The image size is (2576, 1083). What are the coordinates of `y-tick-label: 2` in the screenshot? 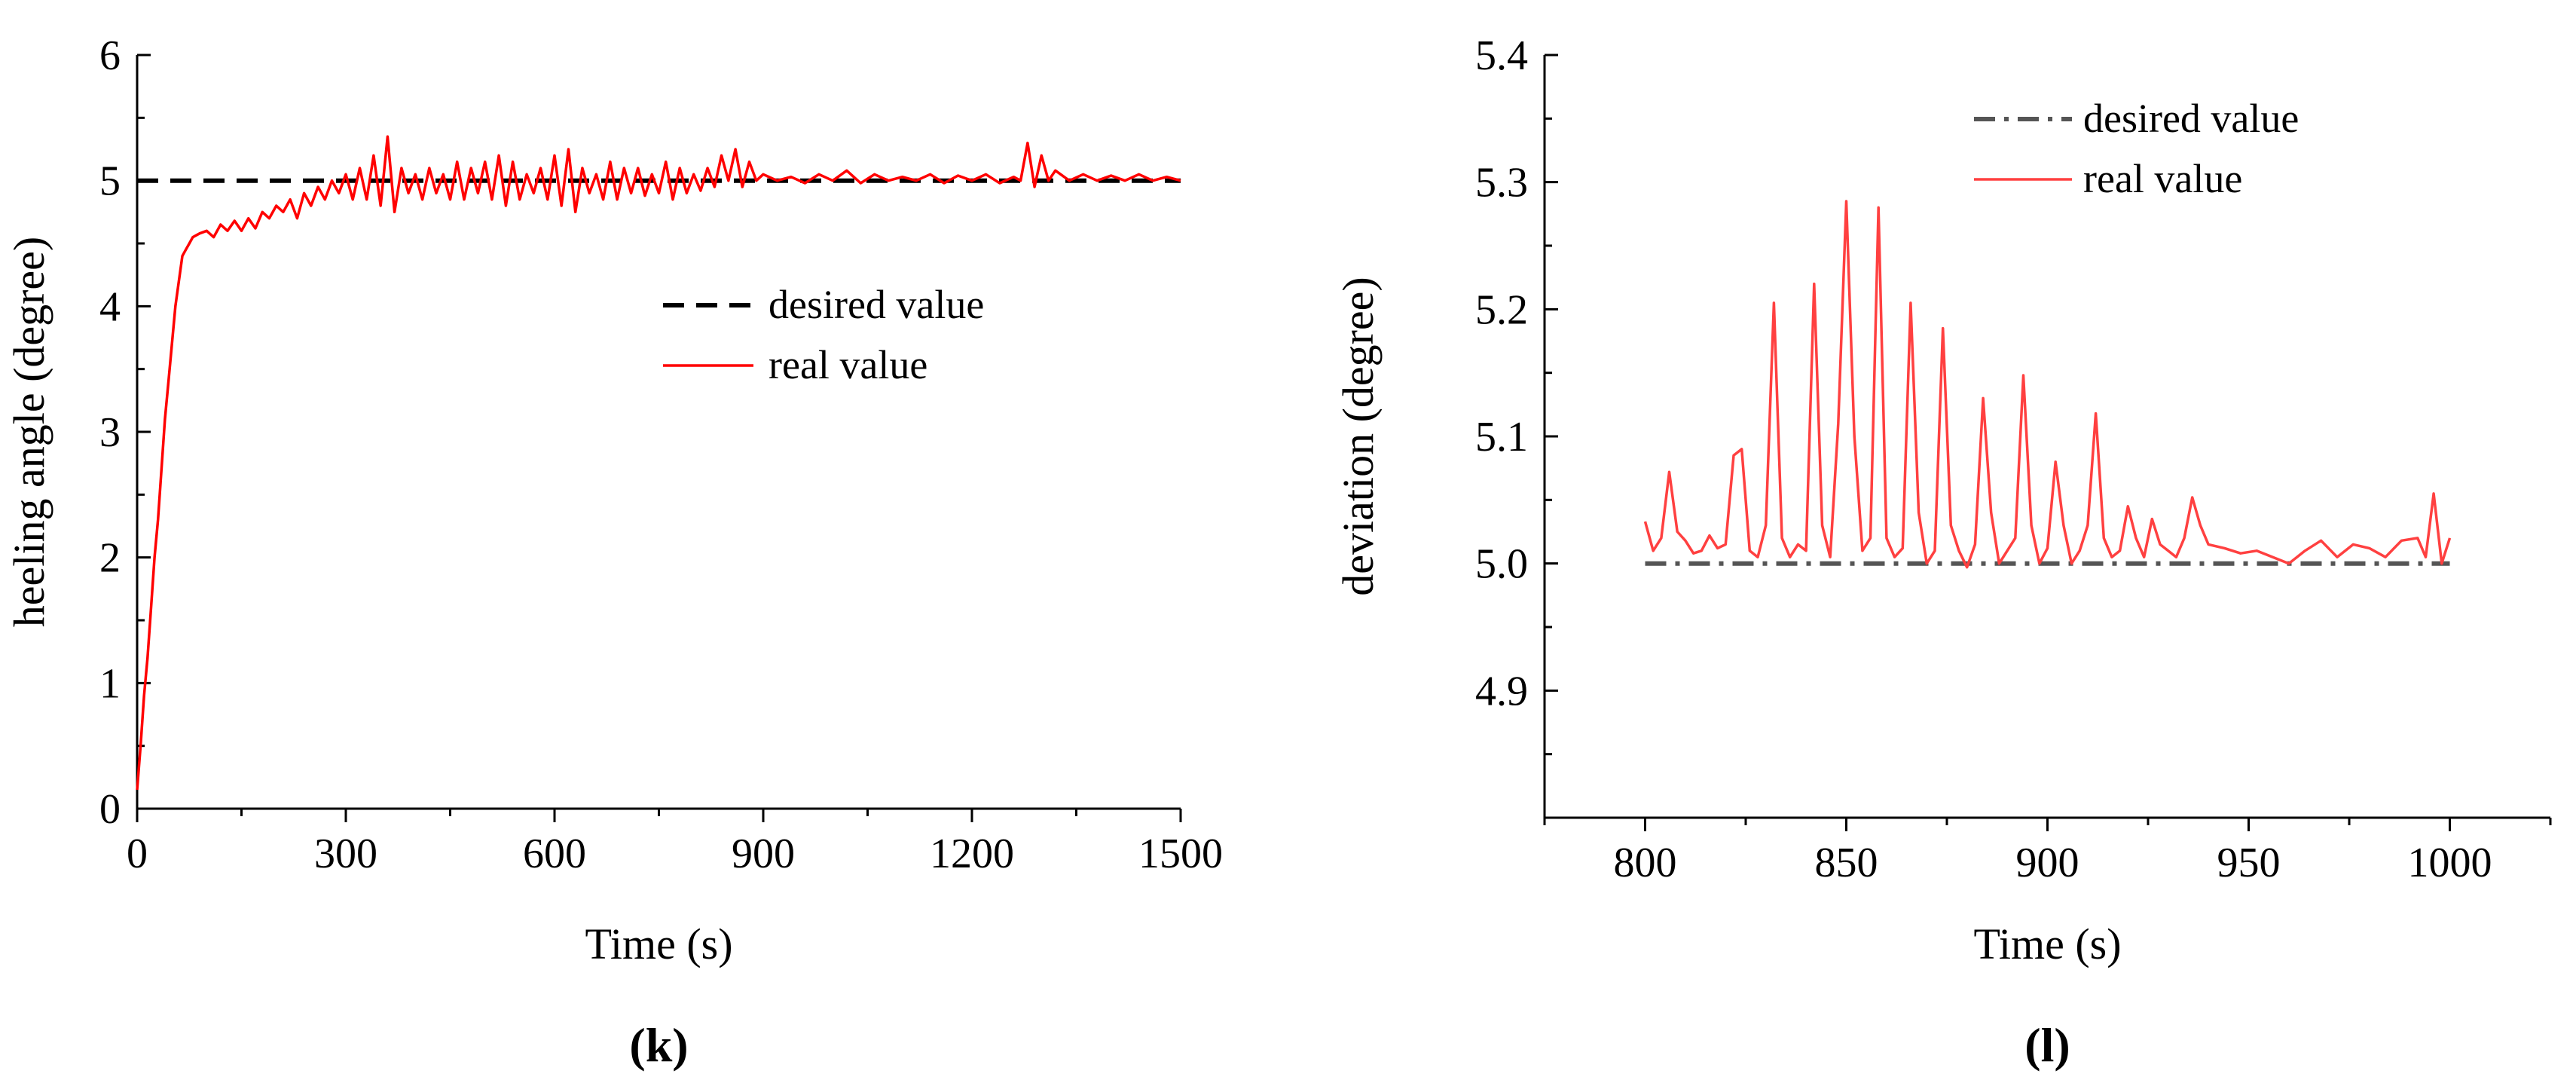 It's located at (110, 558).